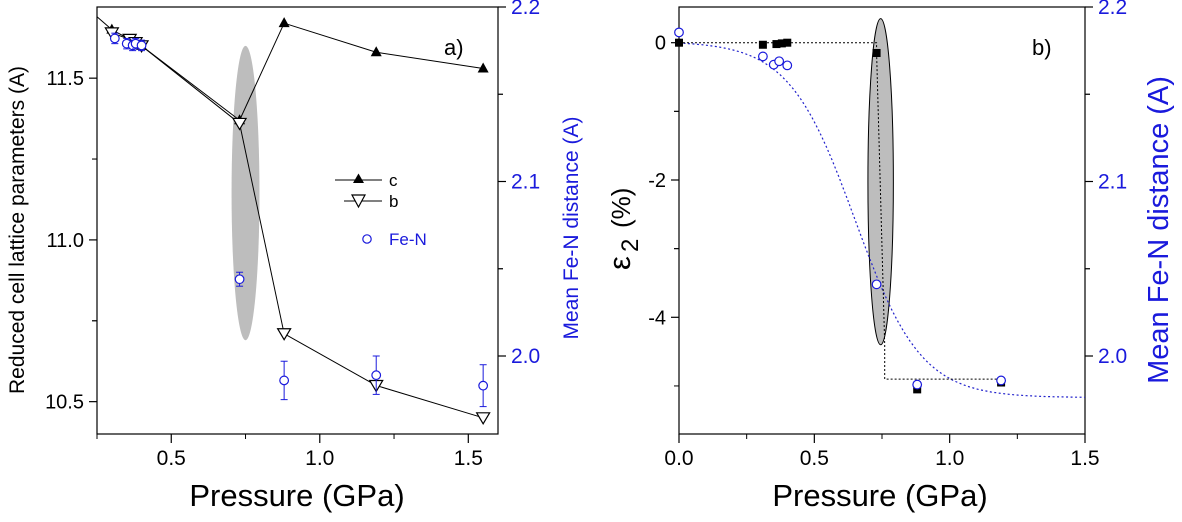 The image size is (1182, 522). What do you see at coordinates (367, 239) in the screenshot?
I see `legend-fen-marker` at bounding box center [367, 239].